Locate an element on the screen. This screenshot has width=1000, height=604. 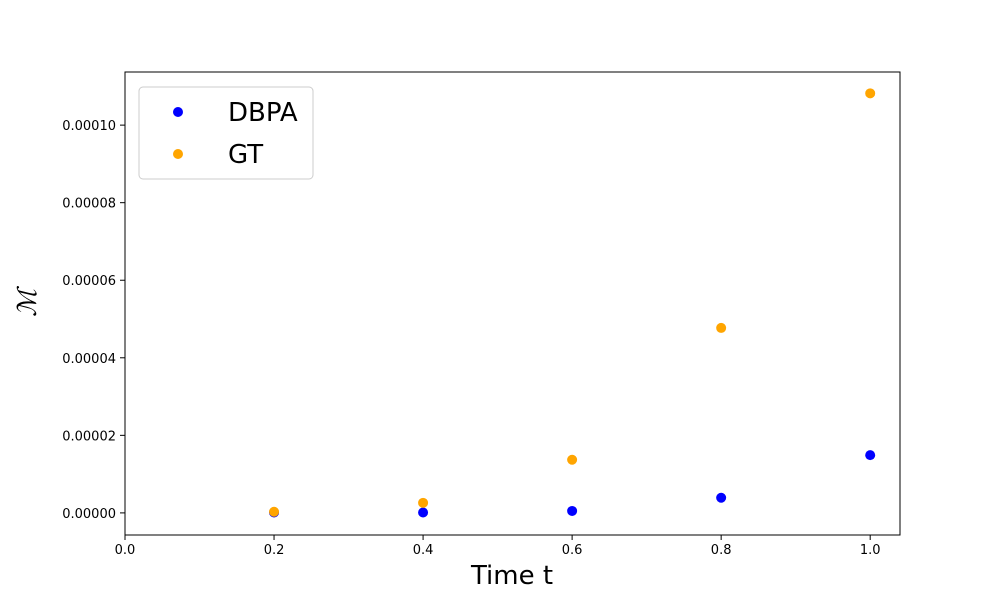
y-tick-label: 0.00004 is located at coordinates (89, 359).